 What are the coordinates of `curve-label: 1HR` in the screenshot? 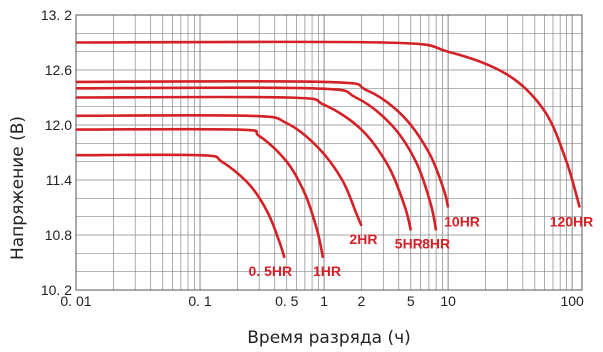 It's located at (327, 271).